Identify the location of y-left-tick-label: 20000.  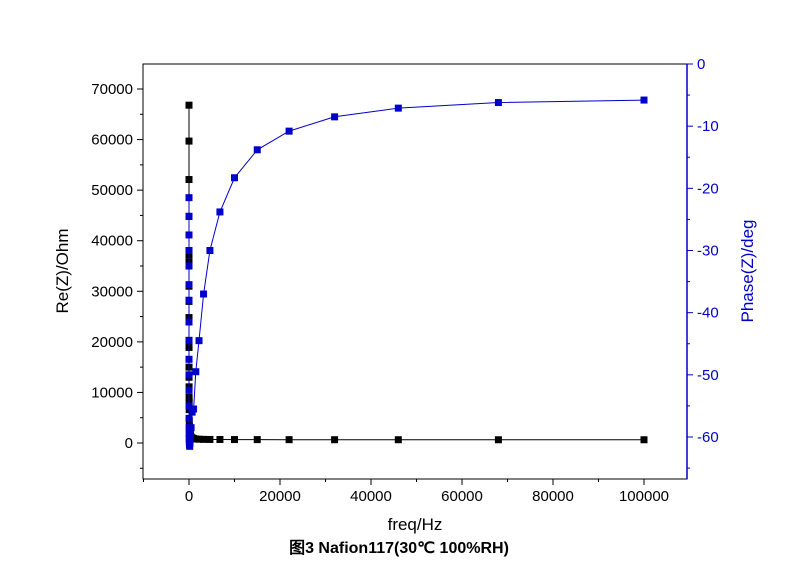
(112, 342).